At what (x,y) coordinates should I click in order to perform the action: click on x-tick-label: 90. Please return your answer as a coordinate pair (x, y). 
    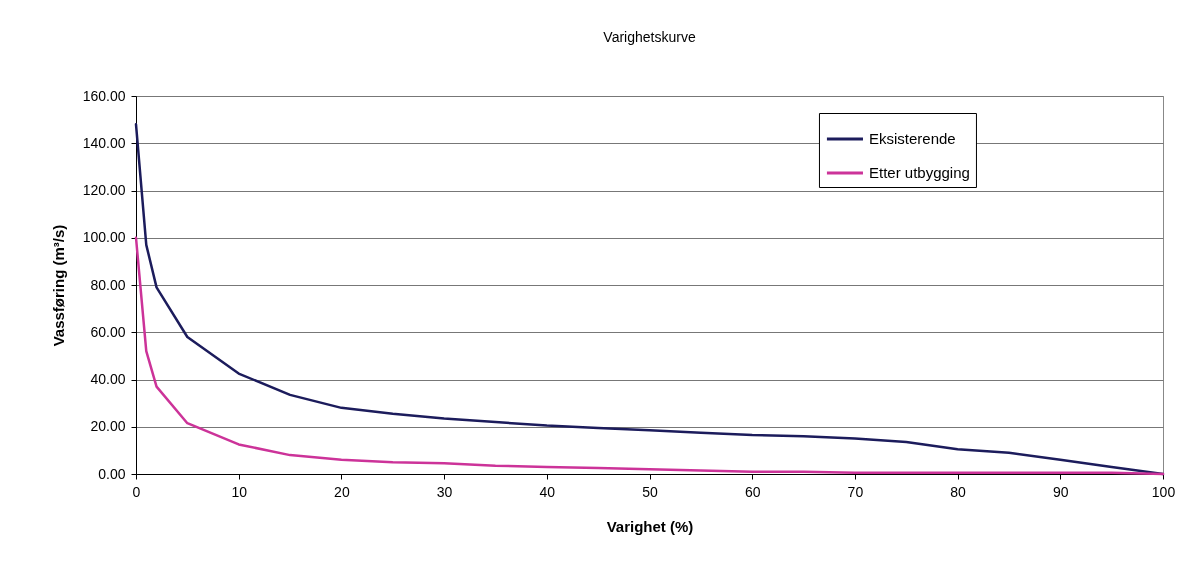
    Looking at the image, I should click on (1061, 491).